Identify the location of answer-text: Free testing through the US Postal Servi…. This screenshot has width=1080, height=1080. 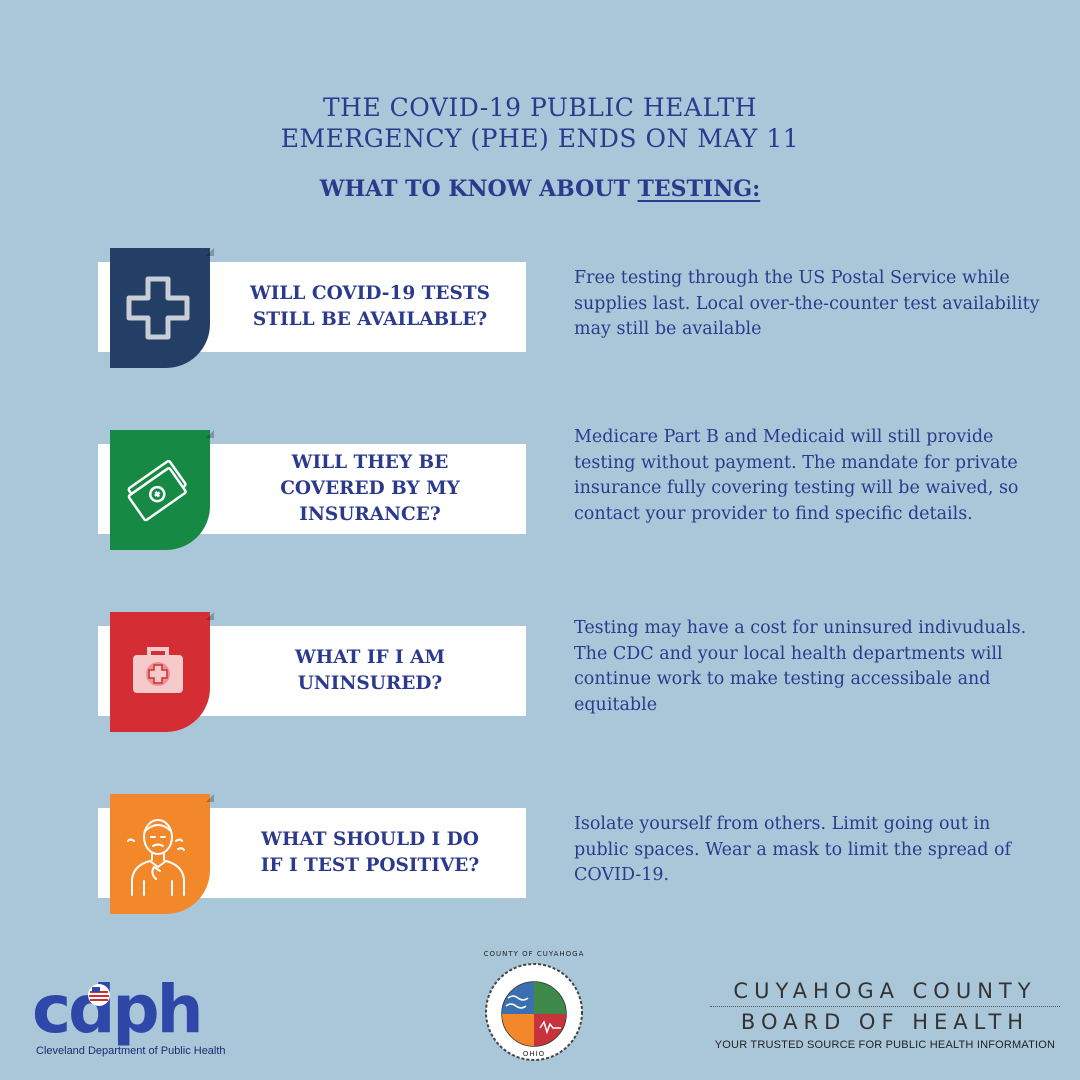
(807, 303).